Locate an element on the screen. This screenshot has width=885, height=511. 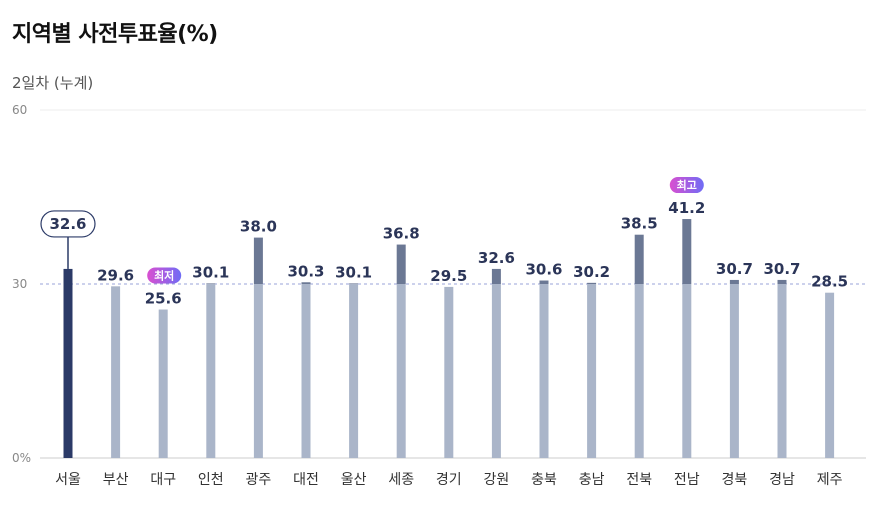
bar-excess-강원 is located at coordinates (496, 276).